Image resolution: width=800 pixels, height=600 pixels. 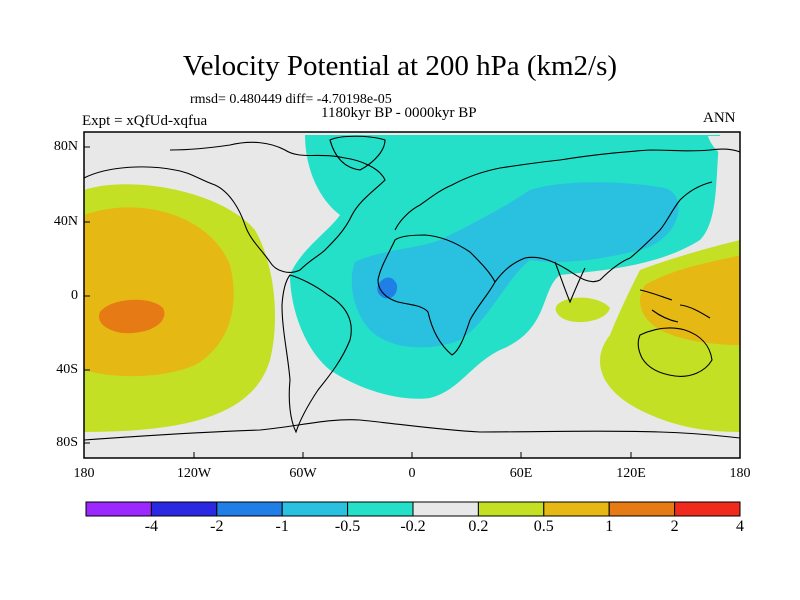 What do you see at coordinates (675, 306) in the screenshot?
I see `indonesia-coast` at bounding box center [675, 306].